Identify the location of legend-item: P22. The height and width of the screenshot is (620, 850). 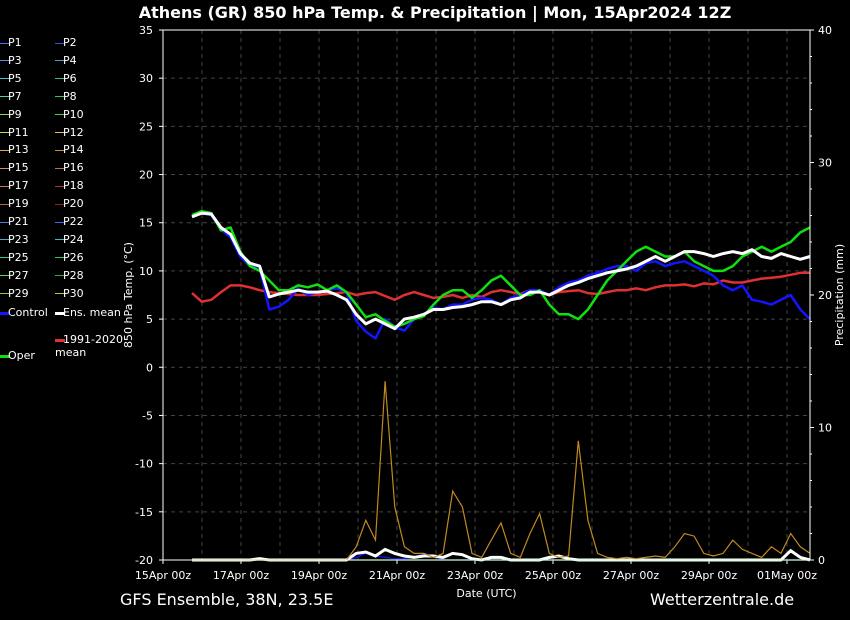
(69, 221).